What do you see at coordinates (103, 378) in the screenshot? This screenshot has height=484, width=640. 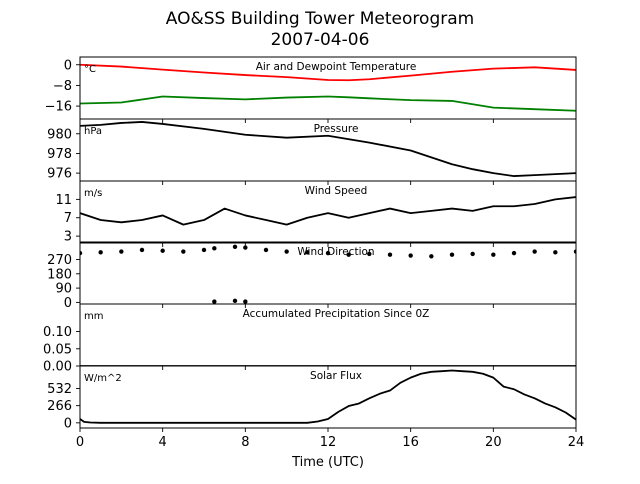 I see `panel-unit: W/m^2` at bounding box center [103, 378].